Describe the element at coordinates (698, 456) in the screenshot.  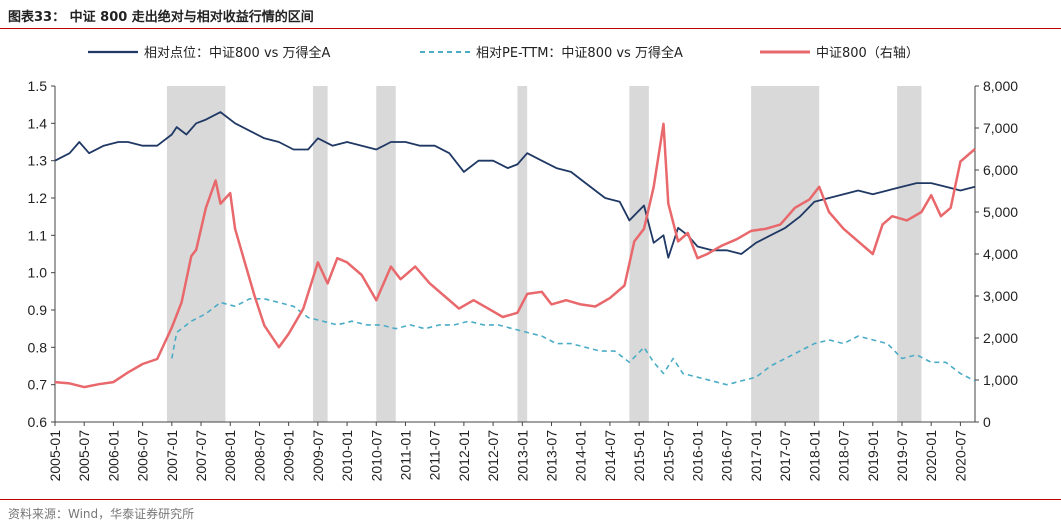
I see `x-tick-label: 2016-01` at that location.